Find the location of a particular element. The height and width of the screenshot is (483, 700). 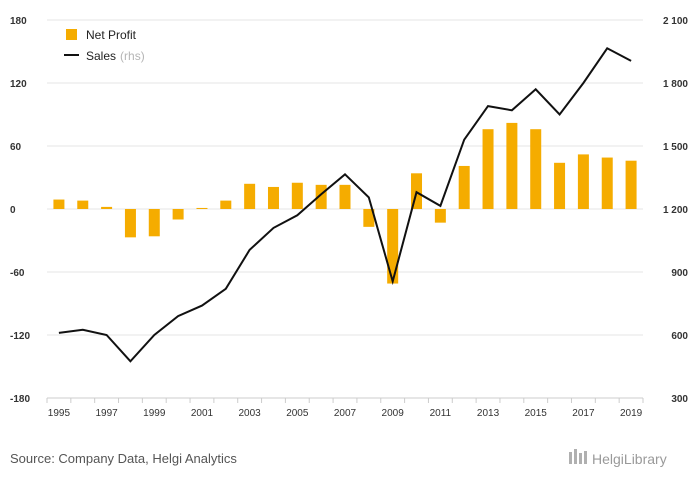

x-tick-label: 2013 is located at coordinates (488, 413).